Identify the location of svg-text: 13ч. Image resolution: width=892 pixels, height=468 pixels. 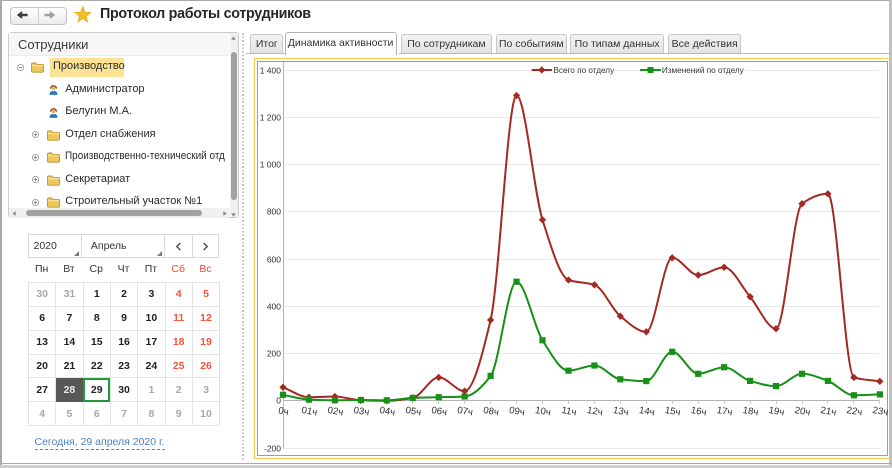
(620, 412).